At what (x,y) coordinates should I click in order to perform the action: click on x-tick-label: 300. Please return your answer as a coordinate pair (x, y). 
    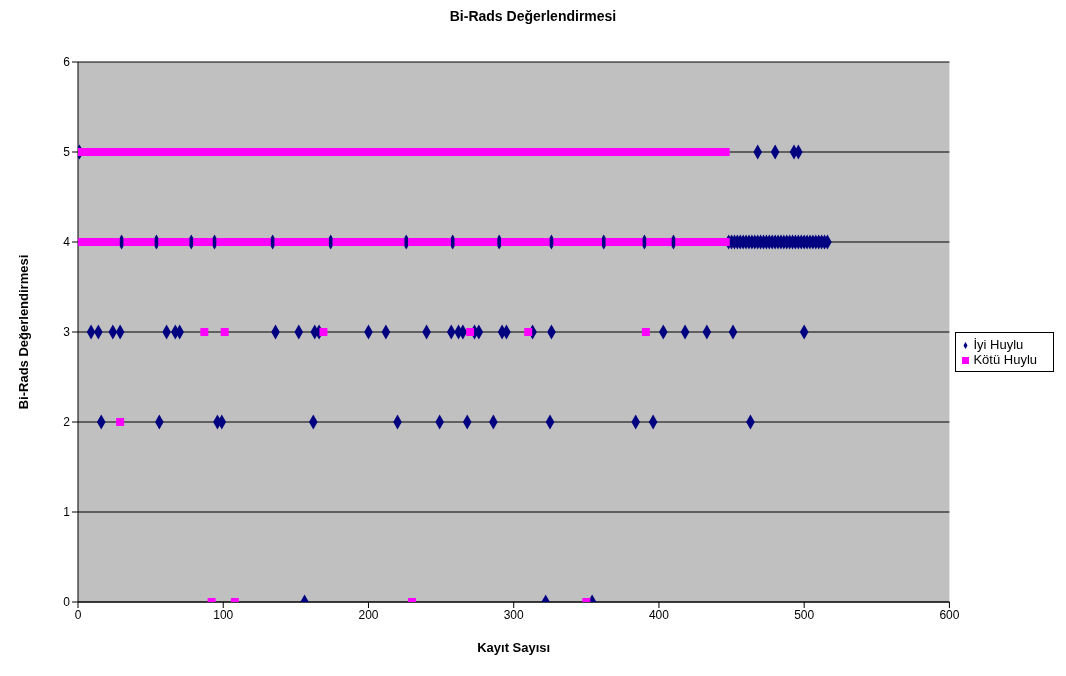
    Looking at the image, I should click on (514, 614).